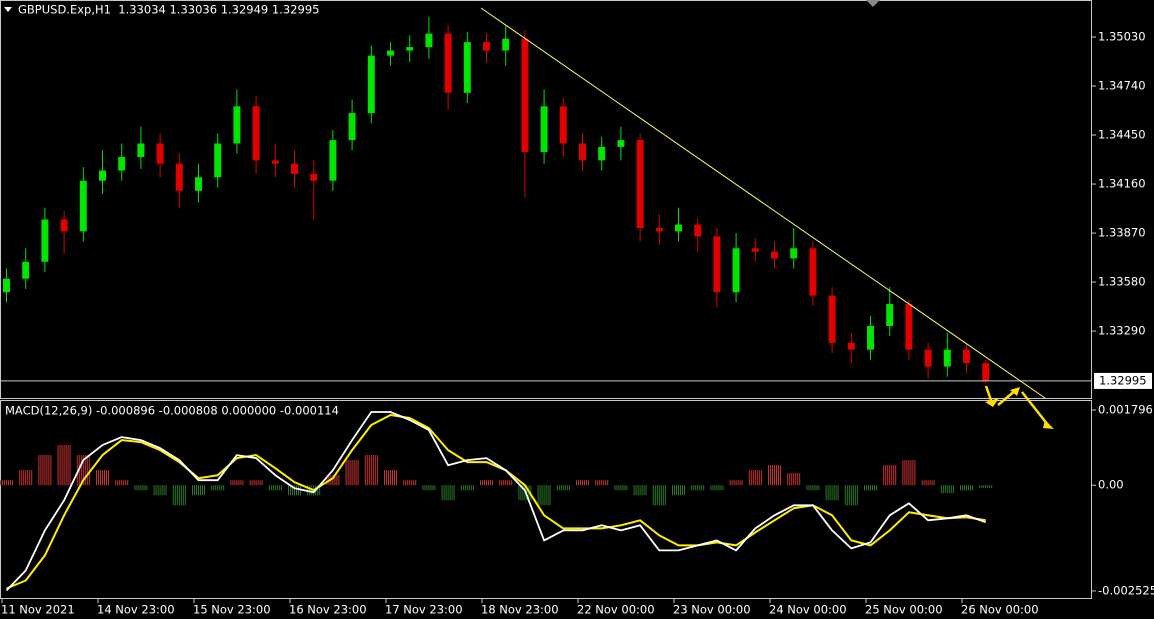 The width and height of the screenshot is (1154, 619). Describe the element at coordinates (1122, 282) in the screenshot. I see `y-tick-label: 1.33580` at that location.